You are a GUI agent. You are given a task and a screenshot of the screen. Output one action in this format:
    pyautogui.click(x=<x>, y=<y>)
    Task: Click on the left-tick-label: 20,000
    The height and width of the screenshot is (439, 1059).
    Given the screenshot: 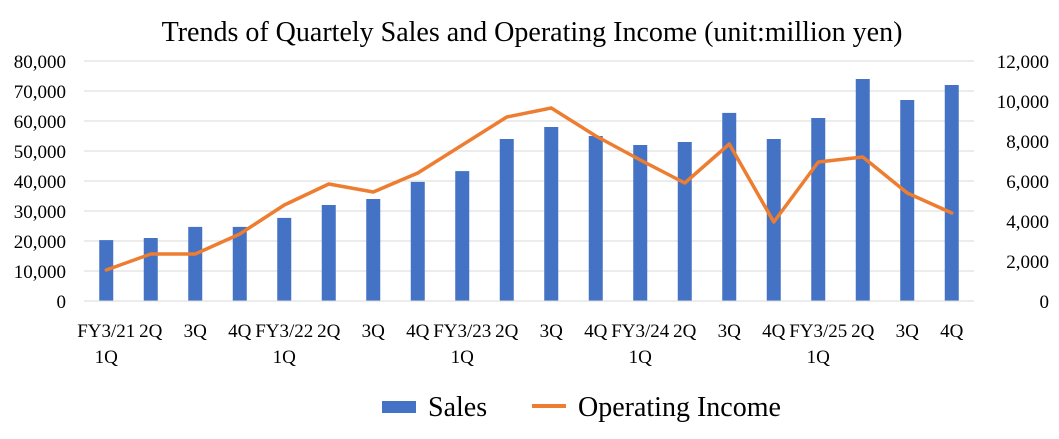 What is the action you would take?
    pyautogui.click(x=40, y=242)
    